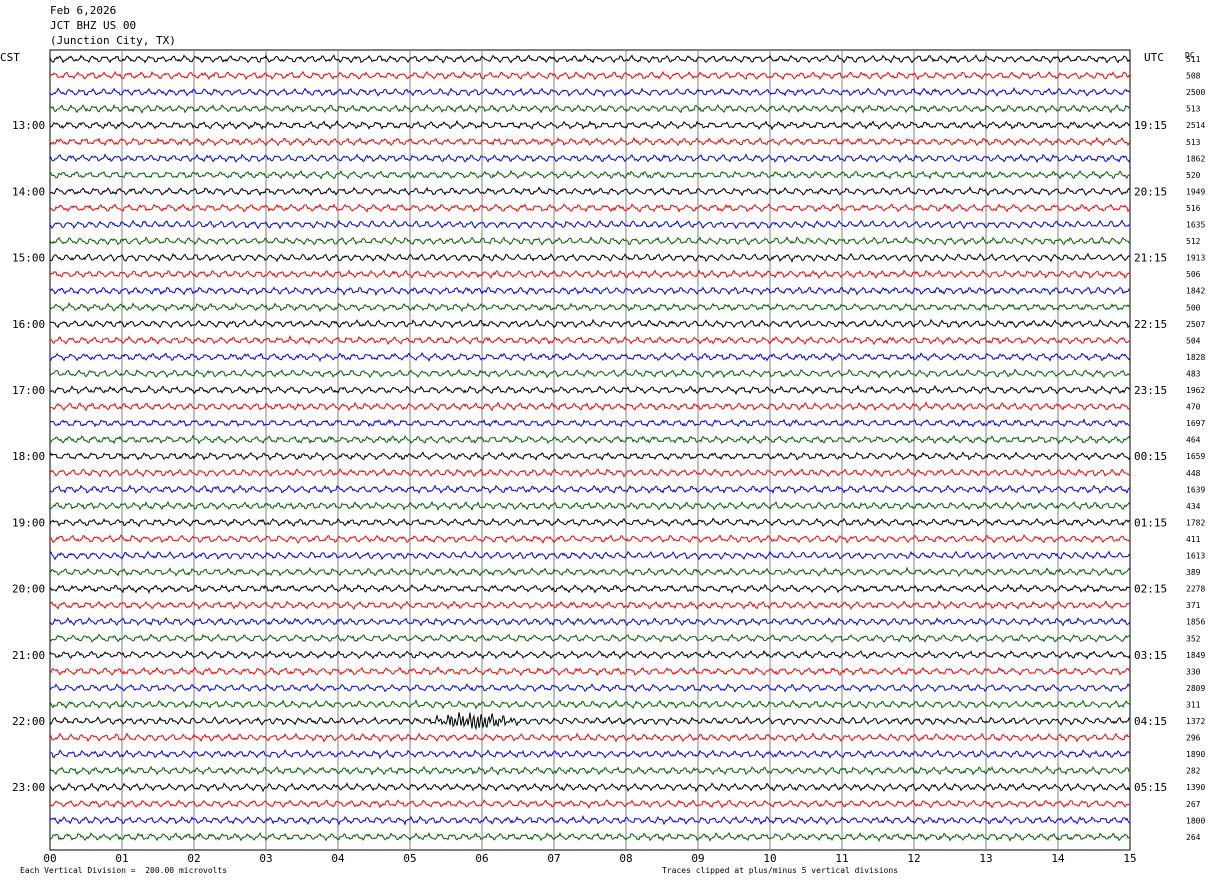  I want to click on dc-label: DC, so click(1190, 55).